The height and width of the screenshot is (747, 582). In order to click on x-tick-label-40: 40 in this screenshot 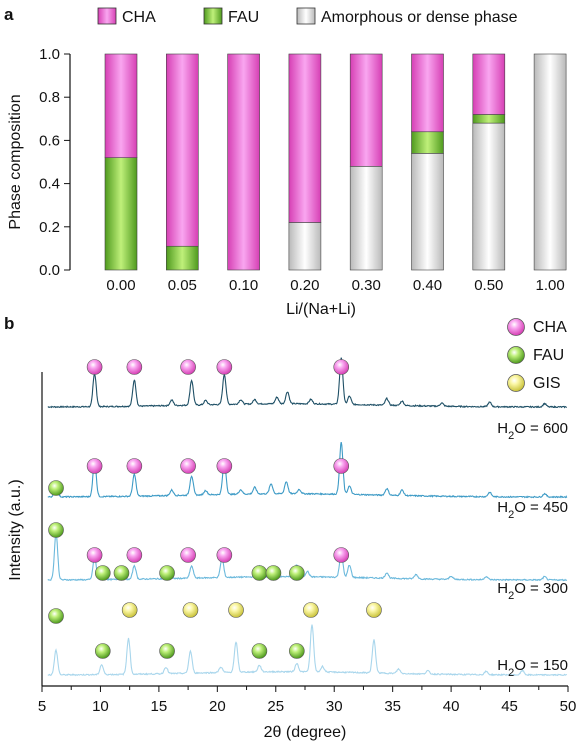, I will do `click(451, 706)`.